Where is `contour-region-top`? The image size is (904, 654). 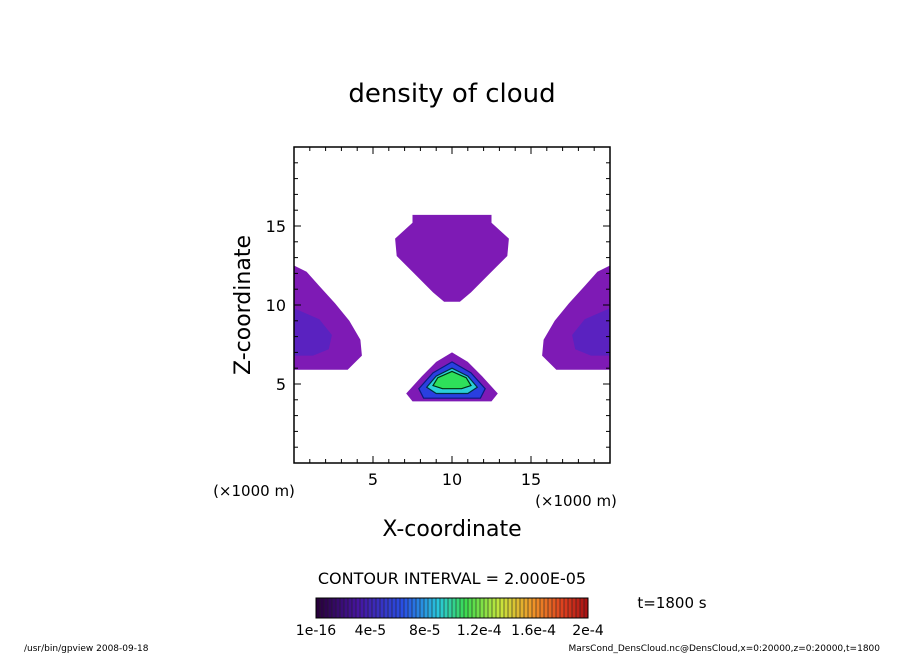 contour-region-top is located at coordinates (452, 258).